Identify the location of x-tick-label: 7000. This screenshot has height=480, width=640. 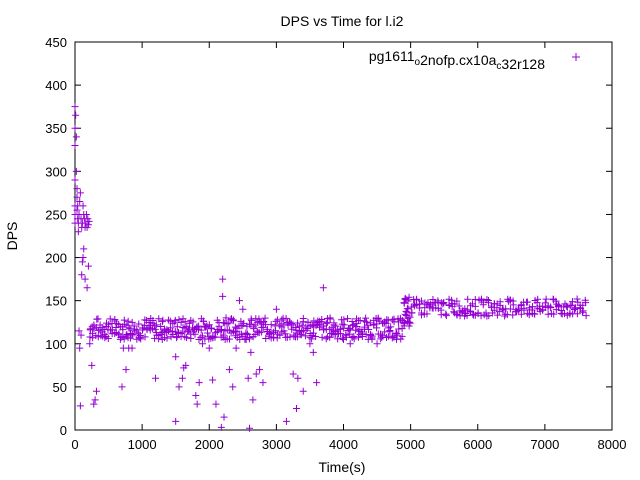
(544, 444).